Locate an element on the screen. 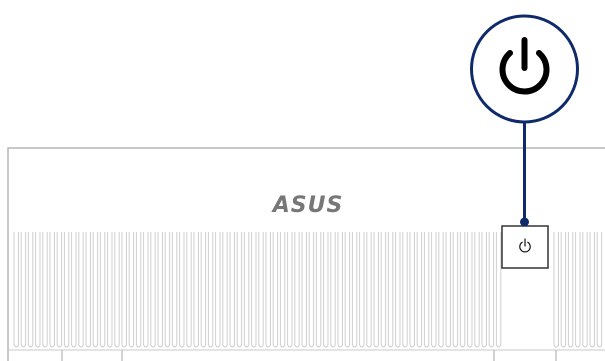  callout-magnifier is located at coordinates (525, 69).